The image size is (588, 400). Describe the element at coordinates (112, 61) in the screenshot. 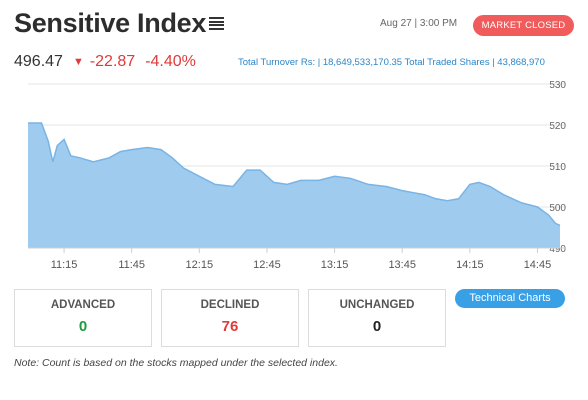

I see `price-change: -22.87` at that location.